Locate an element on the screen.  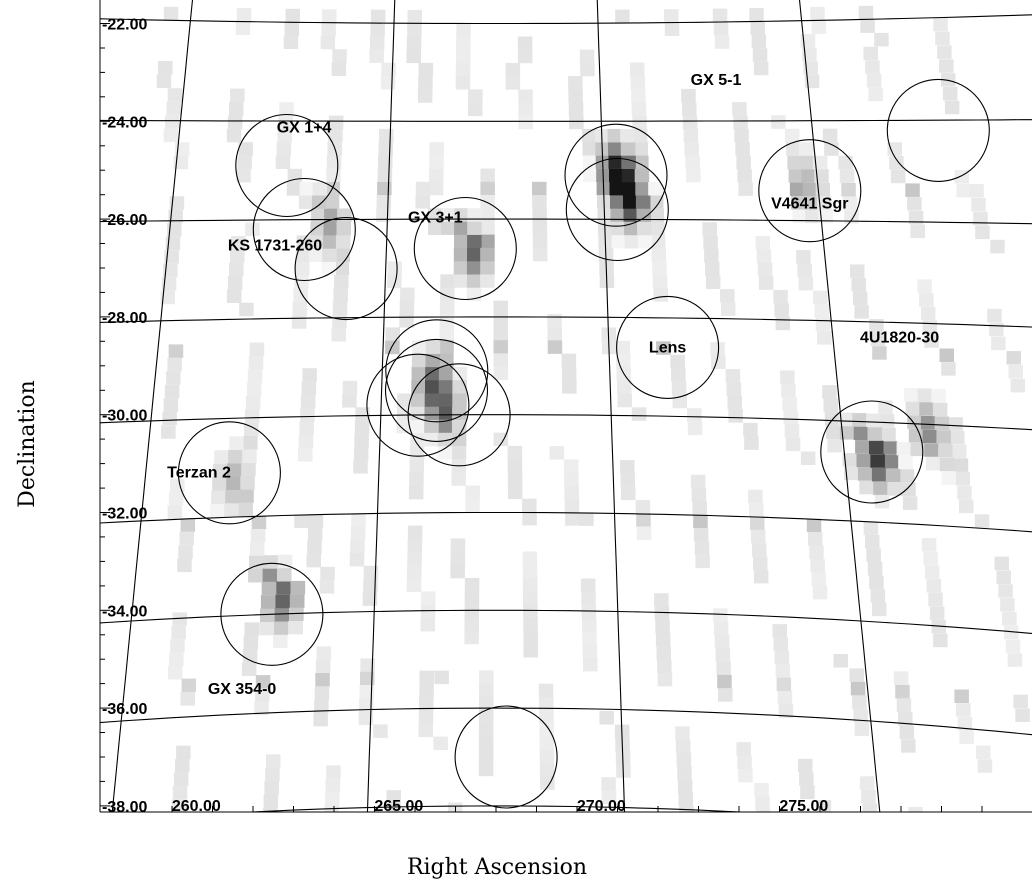
source-label: GX 3+1 is located at coordinates (435, 218).